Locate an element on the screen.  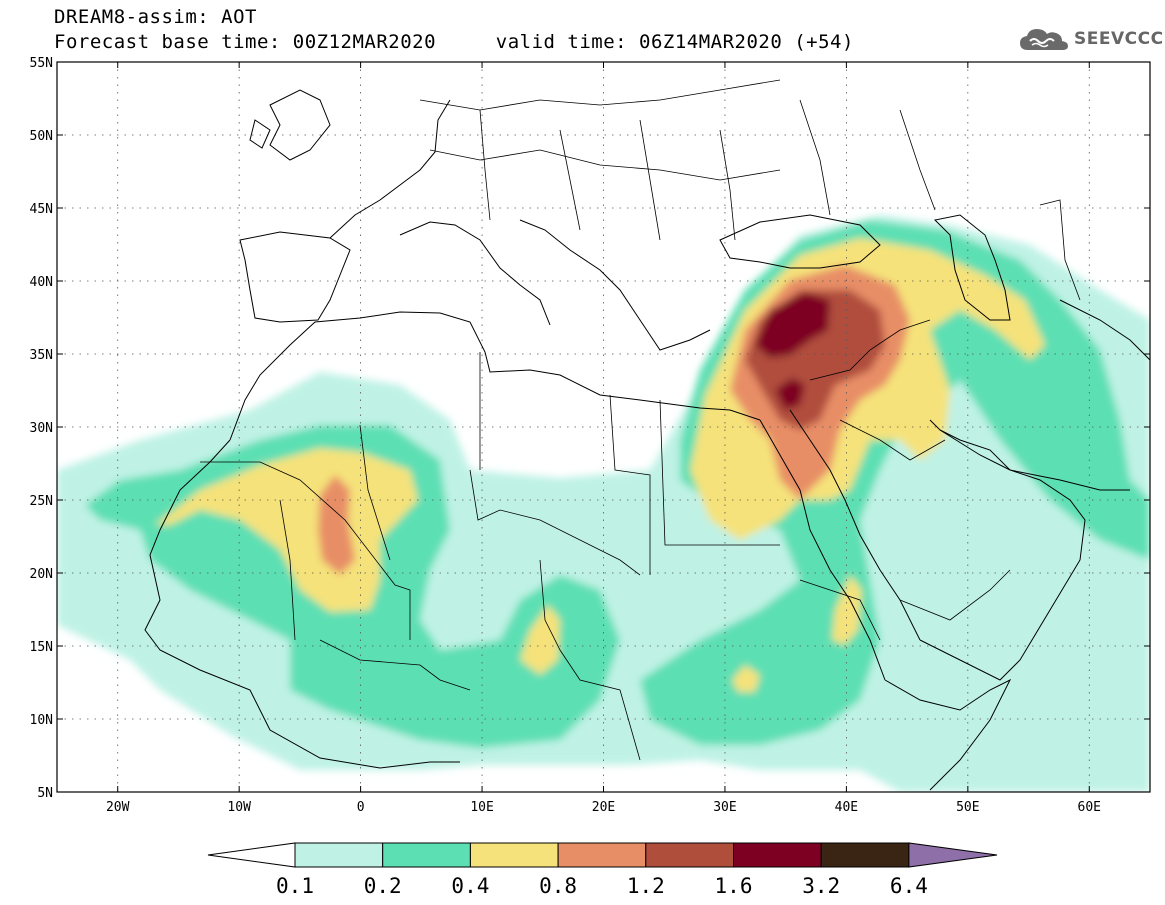
lon-tick-label: 20E is located at coordinates (603, 807).